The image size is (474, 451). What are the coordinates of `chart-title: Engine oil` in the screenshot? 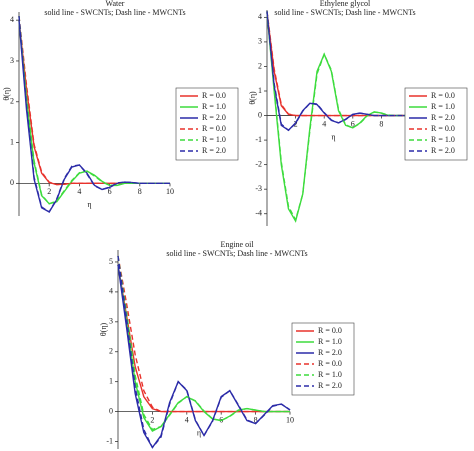 It's located at (237, 244).